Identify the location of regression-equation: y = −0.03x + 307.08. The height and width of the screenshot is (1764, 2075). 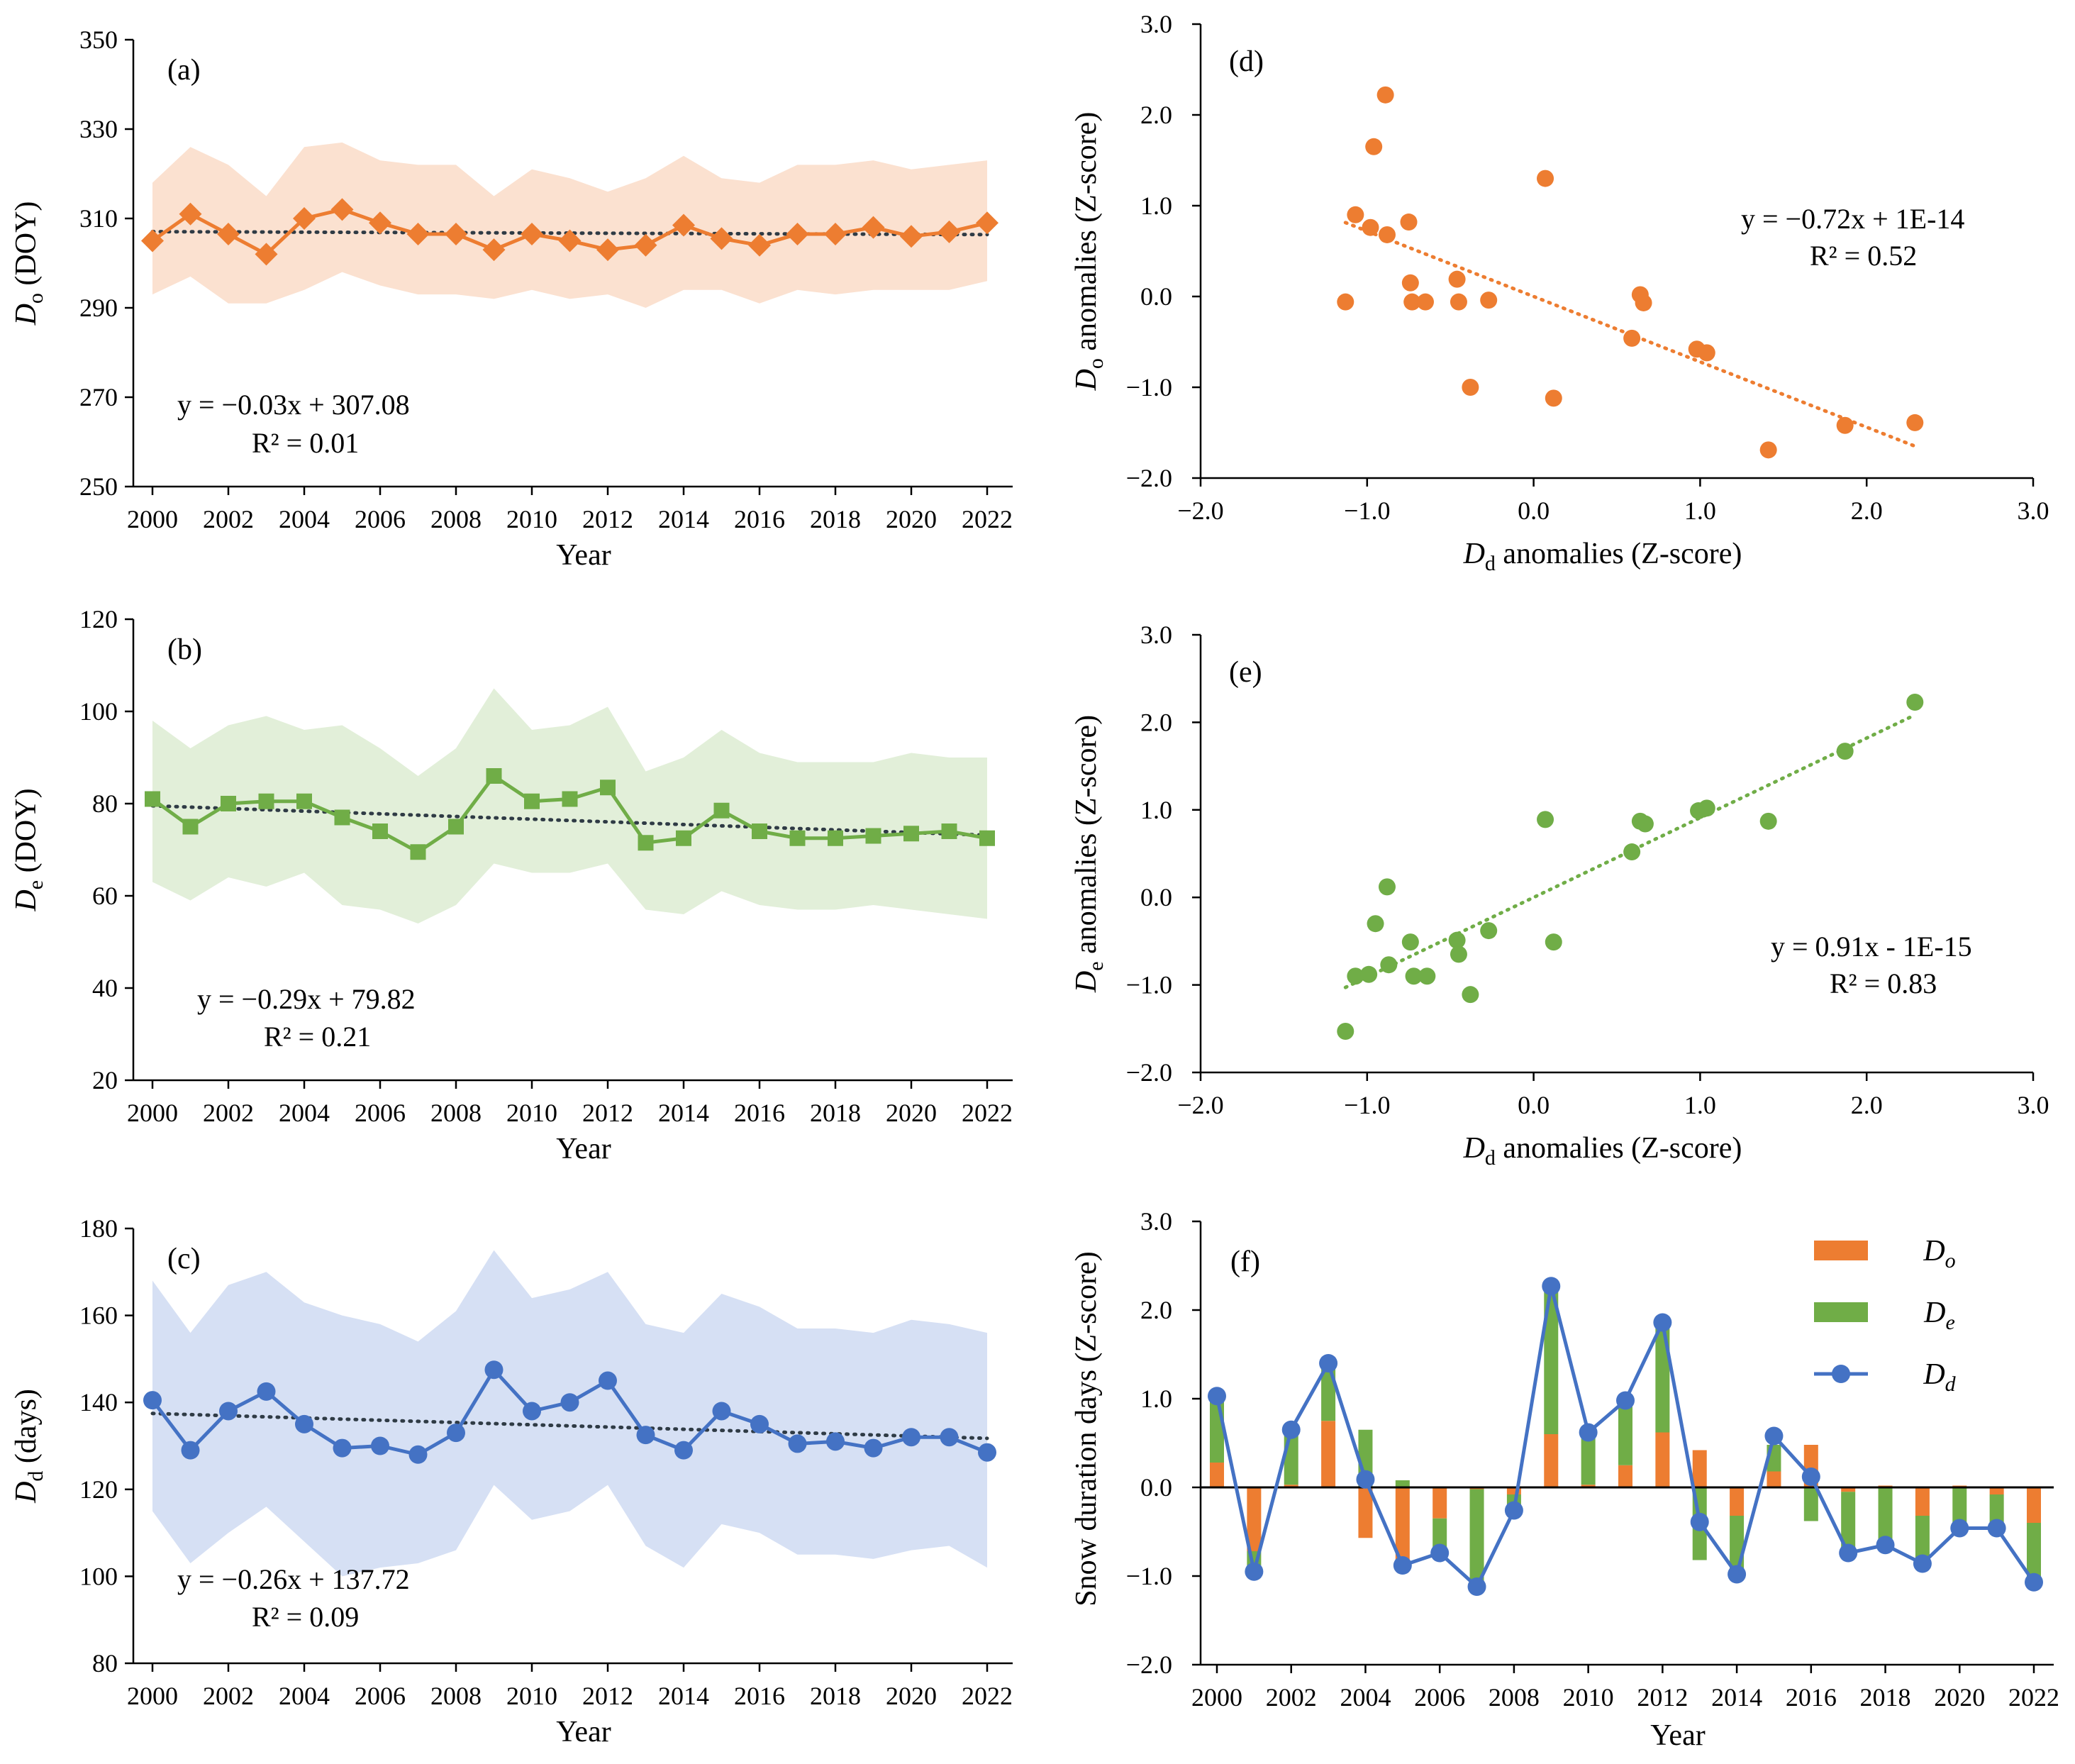
(293, 405).